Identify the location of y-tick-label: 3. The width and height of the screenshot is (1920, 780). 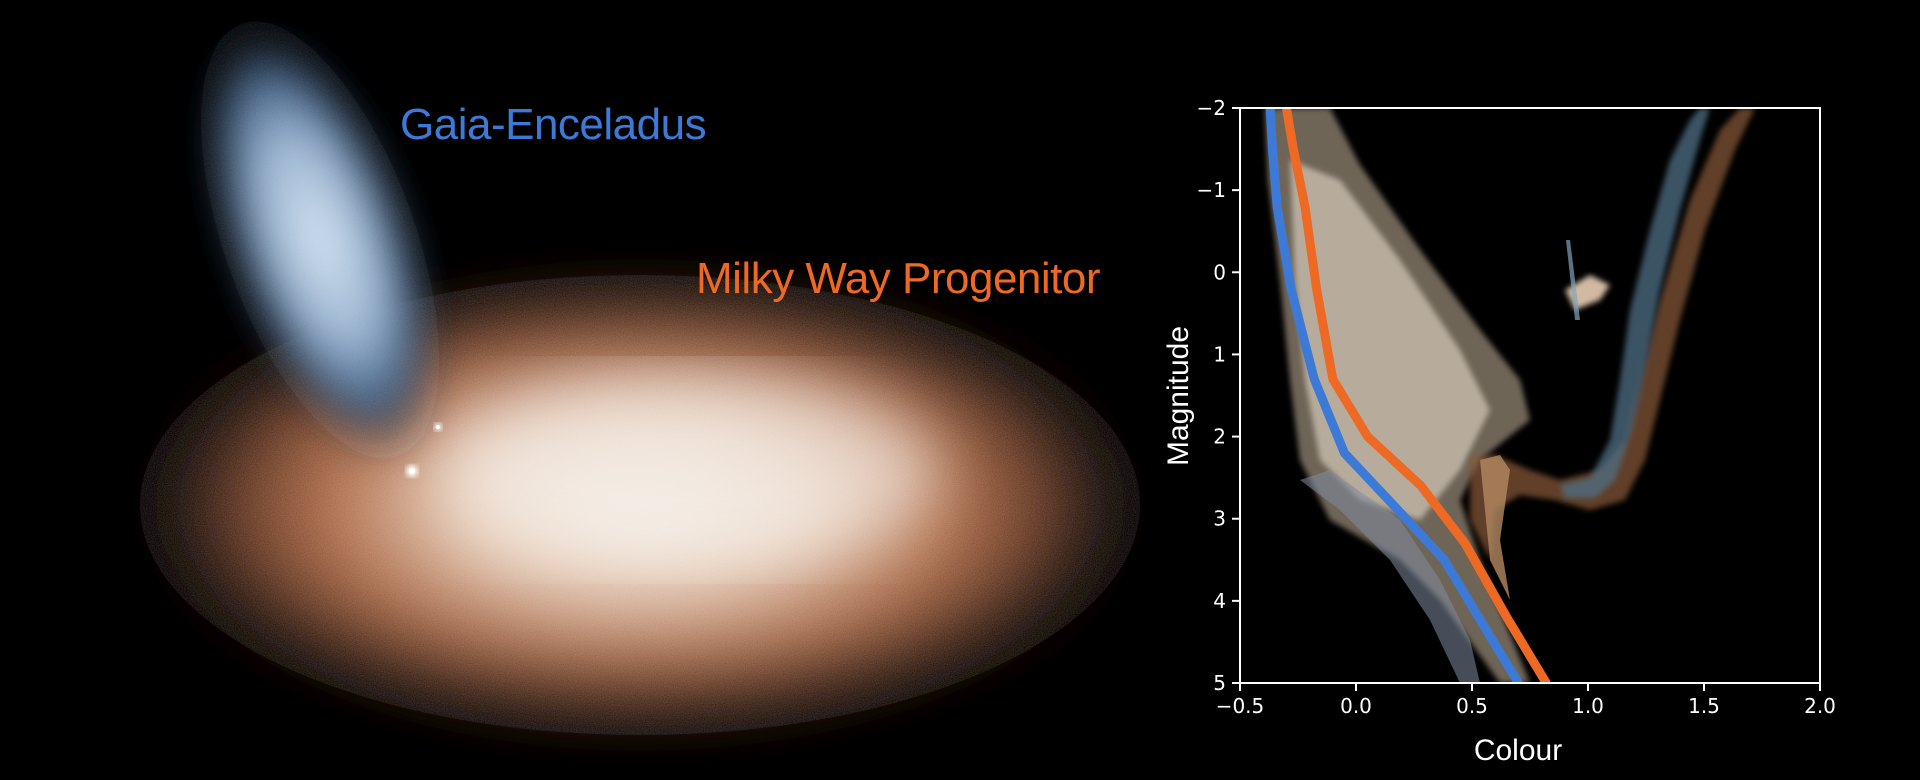
(1219, 519).